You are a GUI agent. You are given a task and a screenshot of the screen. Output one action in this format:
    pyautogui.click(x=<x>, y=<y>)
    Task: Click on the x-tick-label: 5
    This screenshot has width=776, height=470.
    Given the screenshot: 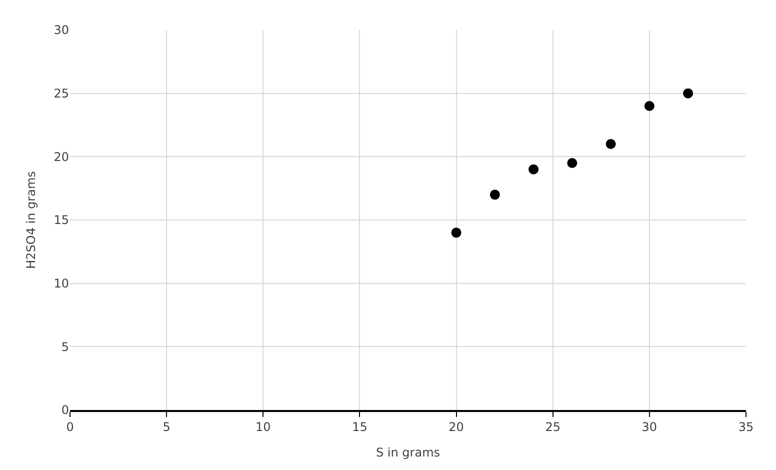 What is the action you would take?
    pyautogui.click(x=166, y=427)
    